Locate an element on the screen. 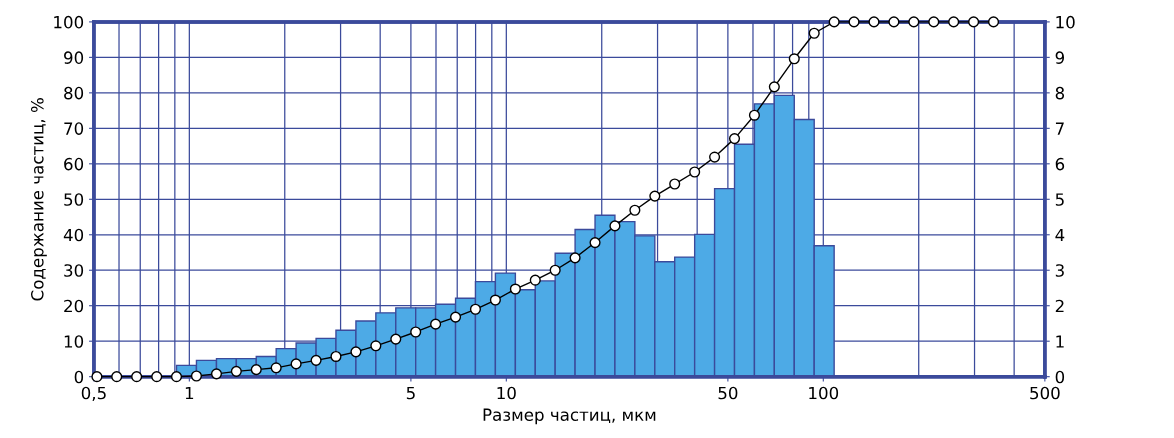 This screenshot has height=438, width=1174. y-tick-label: 100 is located at coordinates (69, 22).